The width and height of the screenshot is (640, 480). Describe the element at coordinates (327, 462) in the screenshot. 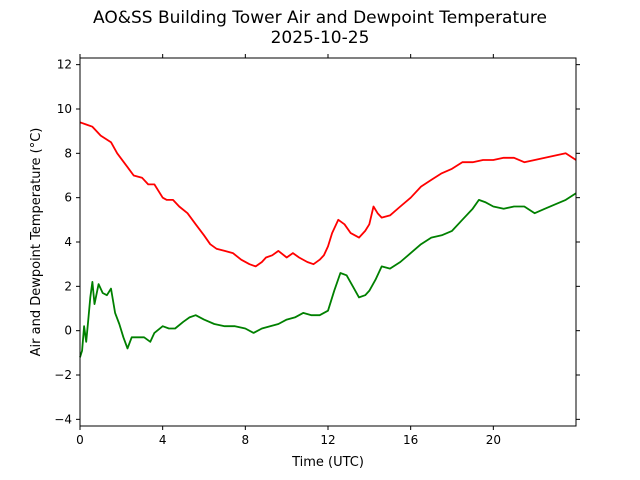

I see `x-axis-label: Time (UTC)` at that location.